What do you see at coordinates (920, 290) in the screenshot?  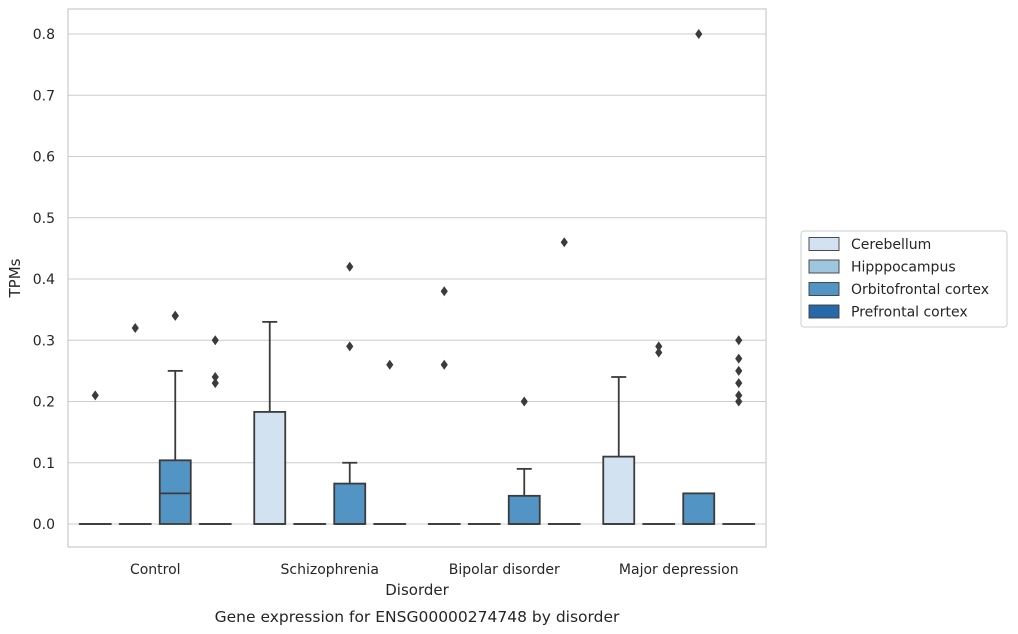 I see `legend-label: Orbitofrontal cortex` at bounding box center [920, 290].